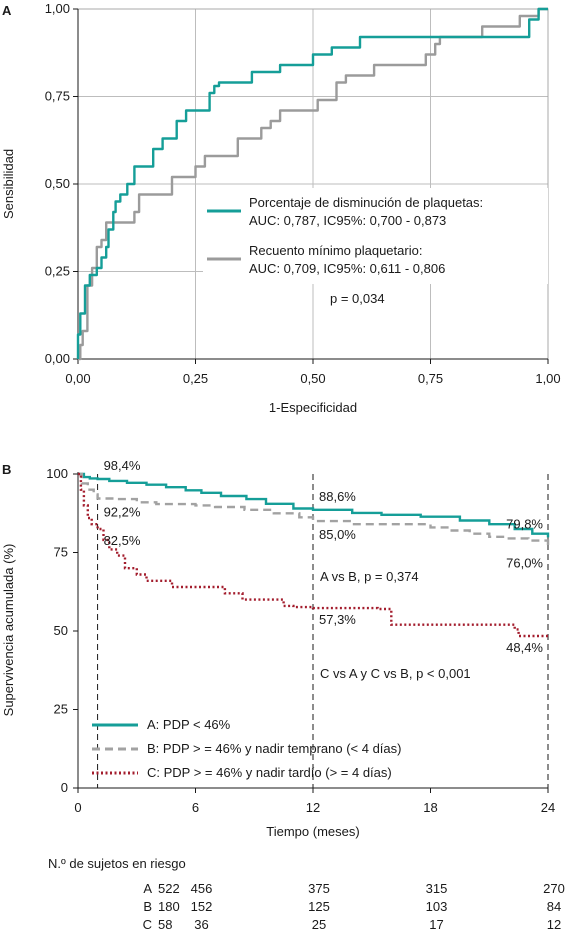 The image size is (566, 933). Describe the element at coordinates (169, 888) in the screenshot. I see `risk-table-cell-A-0: 522` at that location.